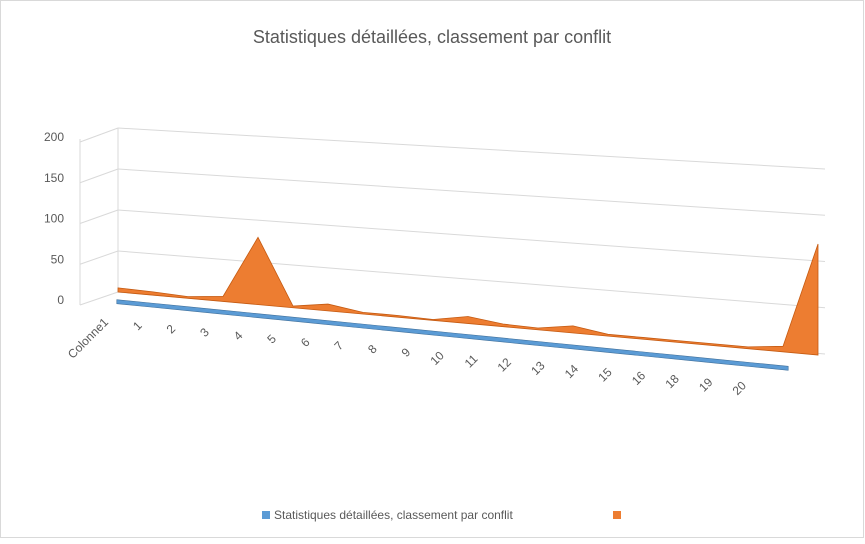 The height and width of the screenshot is (544, 865). Describe the element at coordinates (54, 178) in the screenshot. I see `y-tick-label: 150` at that location.